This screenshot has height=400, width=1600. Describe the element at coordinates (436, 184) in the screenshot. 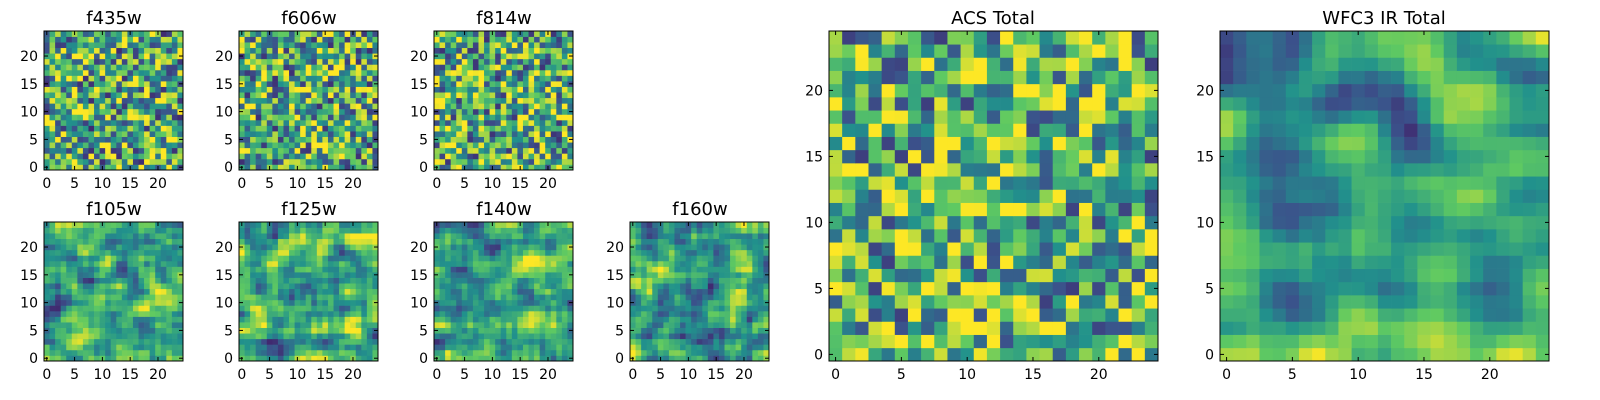

I see `x-tick-label: 0` at that location.